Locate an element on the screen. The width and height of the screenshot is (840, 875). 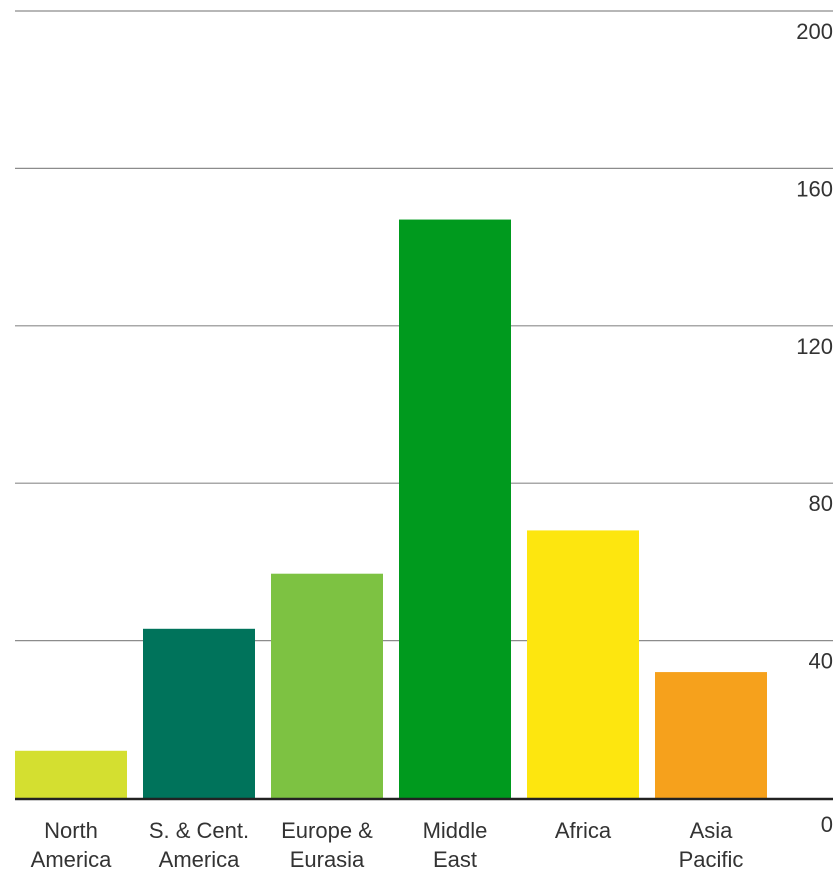
category-label-line: Europe & is located at coordinates (327, 830).